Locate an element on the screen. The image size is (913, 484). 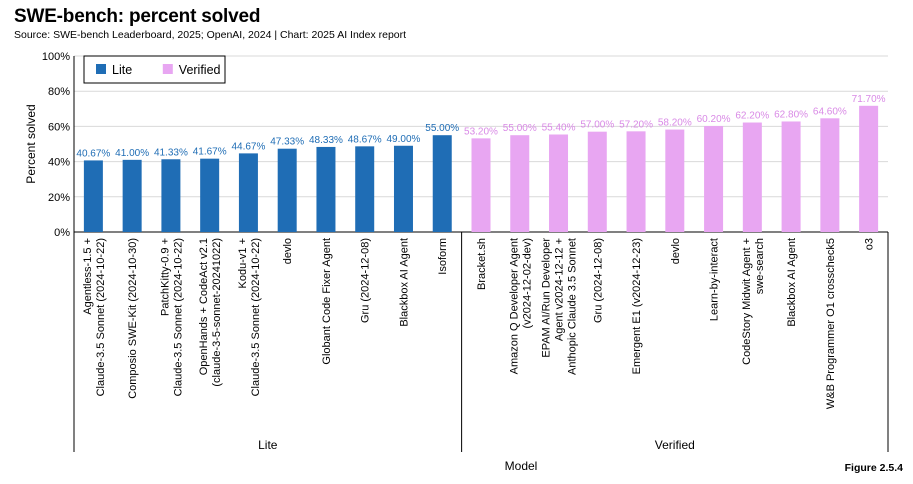
group-label: Lite is located at coordinates (268, 445).